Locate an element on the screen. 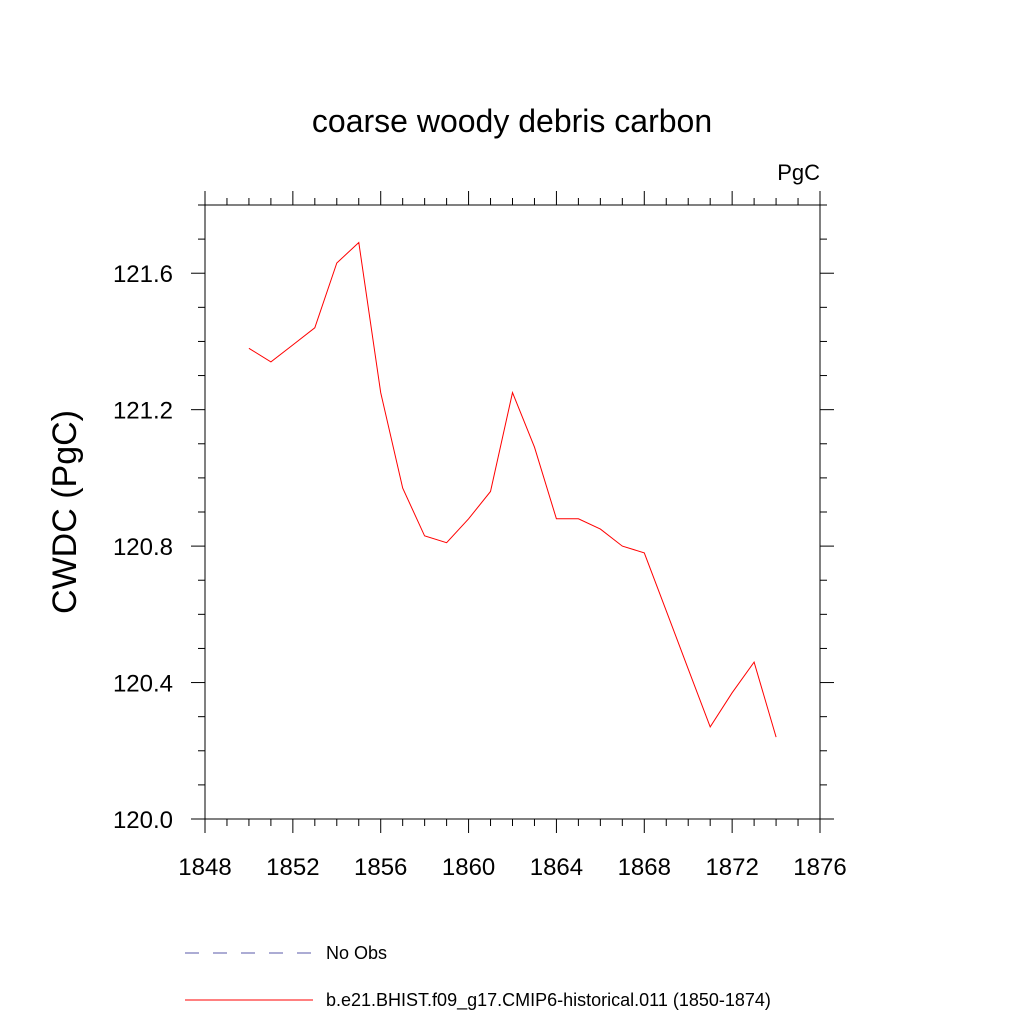  x-tick-label: 1872 is located at coordinates (731, 867).